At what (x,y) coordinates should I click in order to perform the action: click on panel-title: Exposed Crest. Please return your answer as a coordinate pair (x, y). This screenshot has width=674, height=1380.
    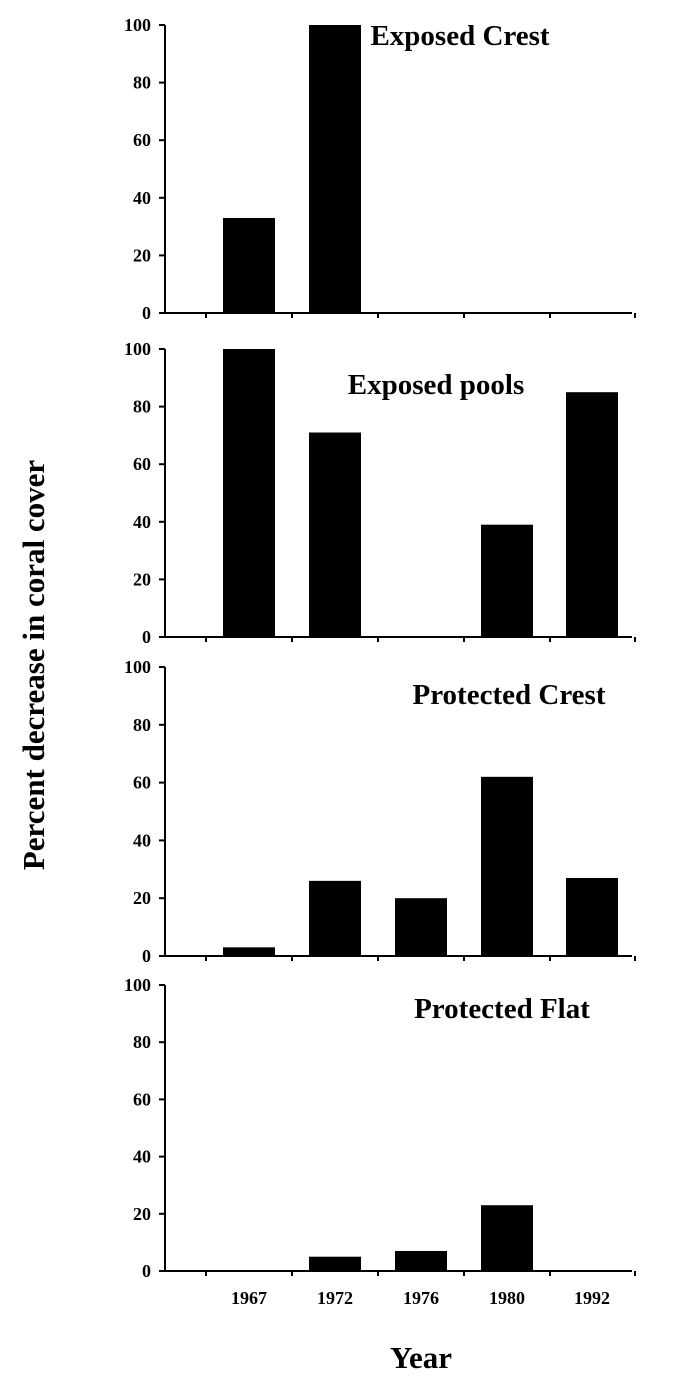
    Looking at the image, I should click on (459, 36).